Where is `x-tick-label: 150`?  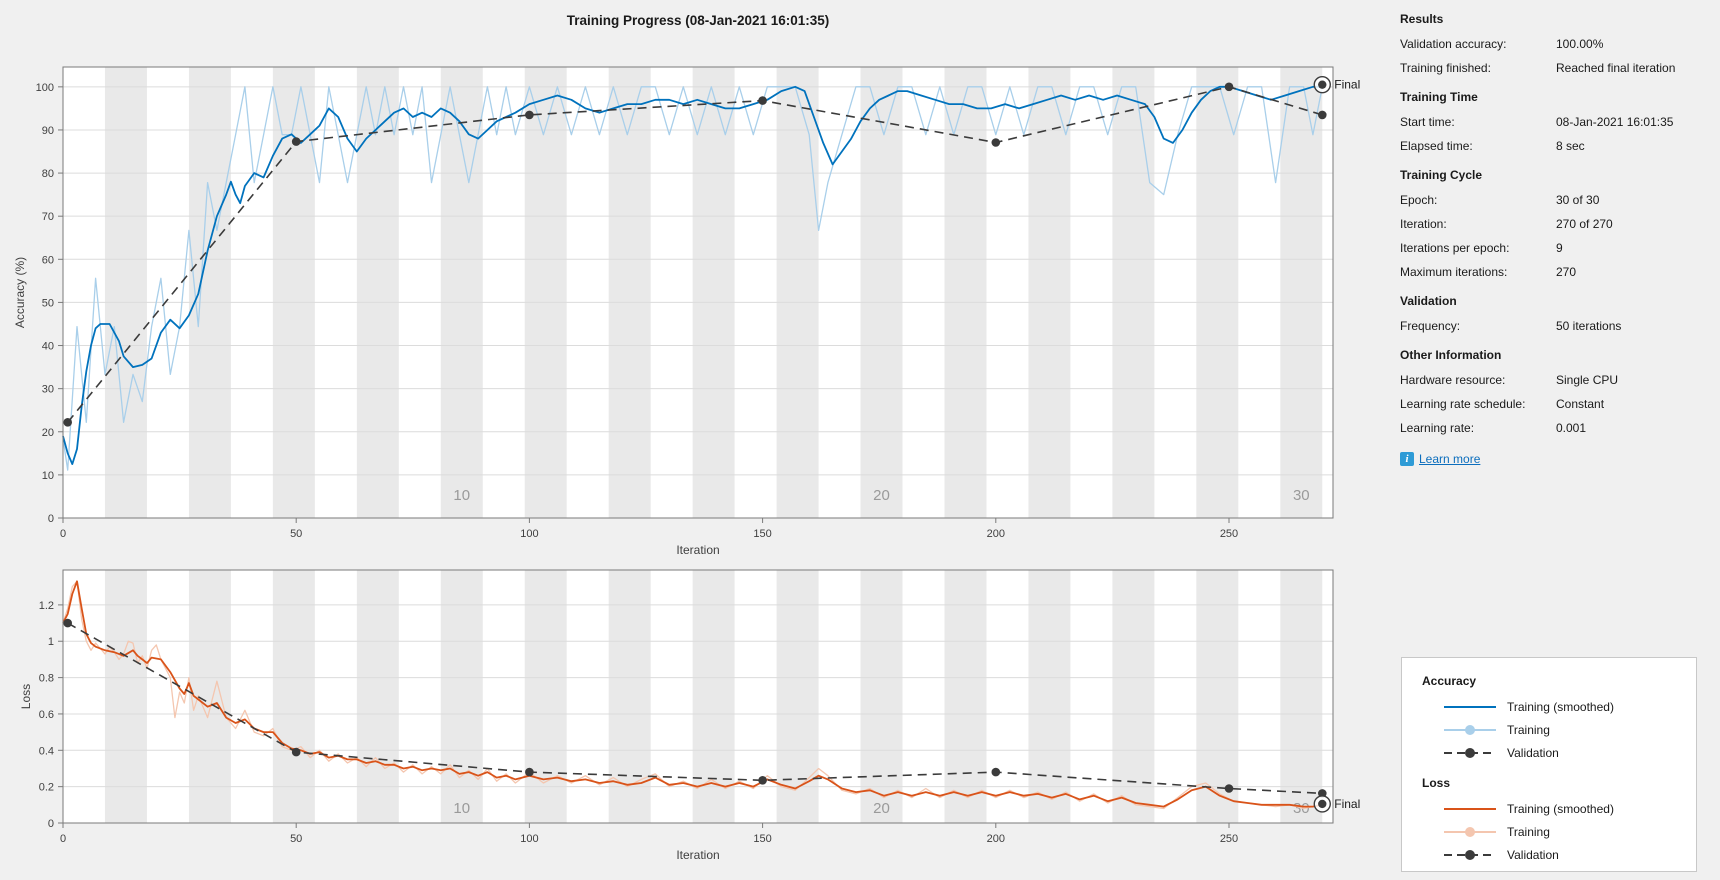 x-tick-label: 150 is located at coordinates (762, 534).